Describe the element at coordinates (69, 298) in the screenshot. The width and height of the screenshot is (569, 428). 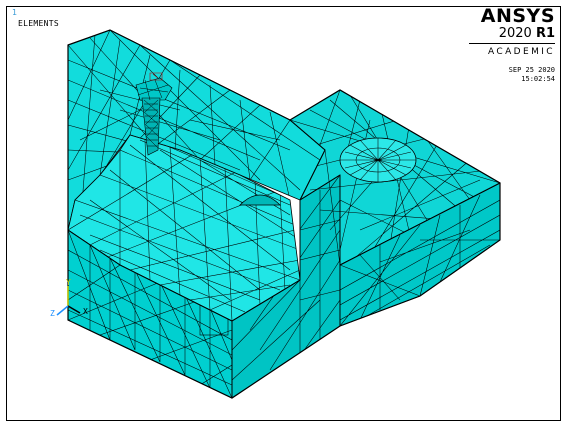
I see `coordinate-triad: Y X Z` at that location.